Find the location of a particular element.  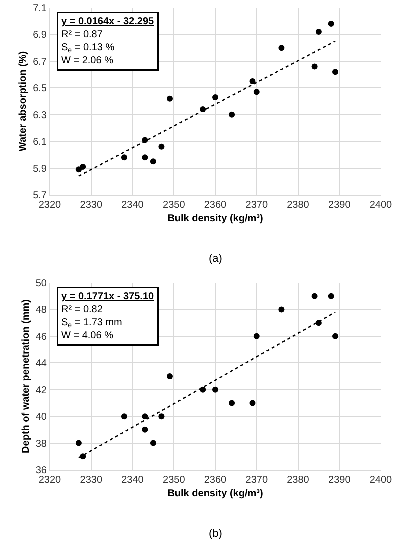

annotation: R² = 0.82 is located at coordinates (83, 310).